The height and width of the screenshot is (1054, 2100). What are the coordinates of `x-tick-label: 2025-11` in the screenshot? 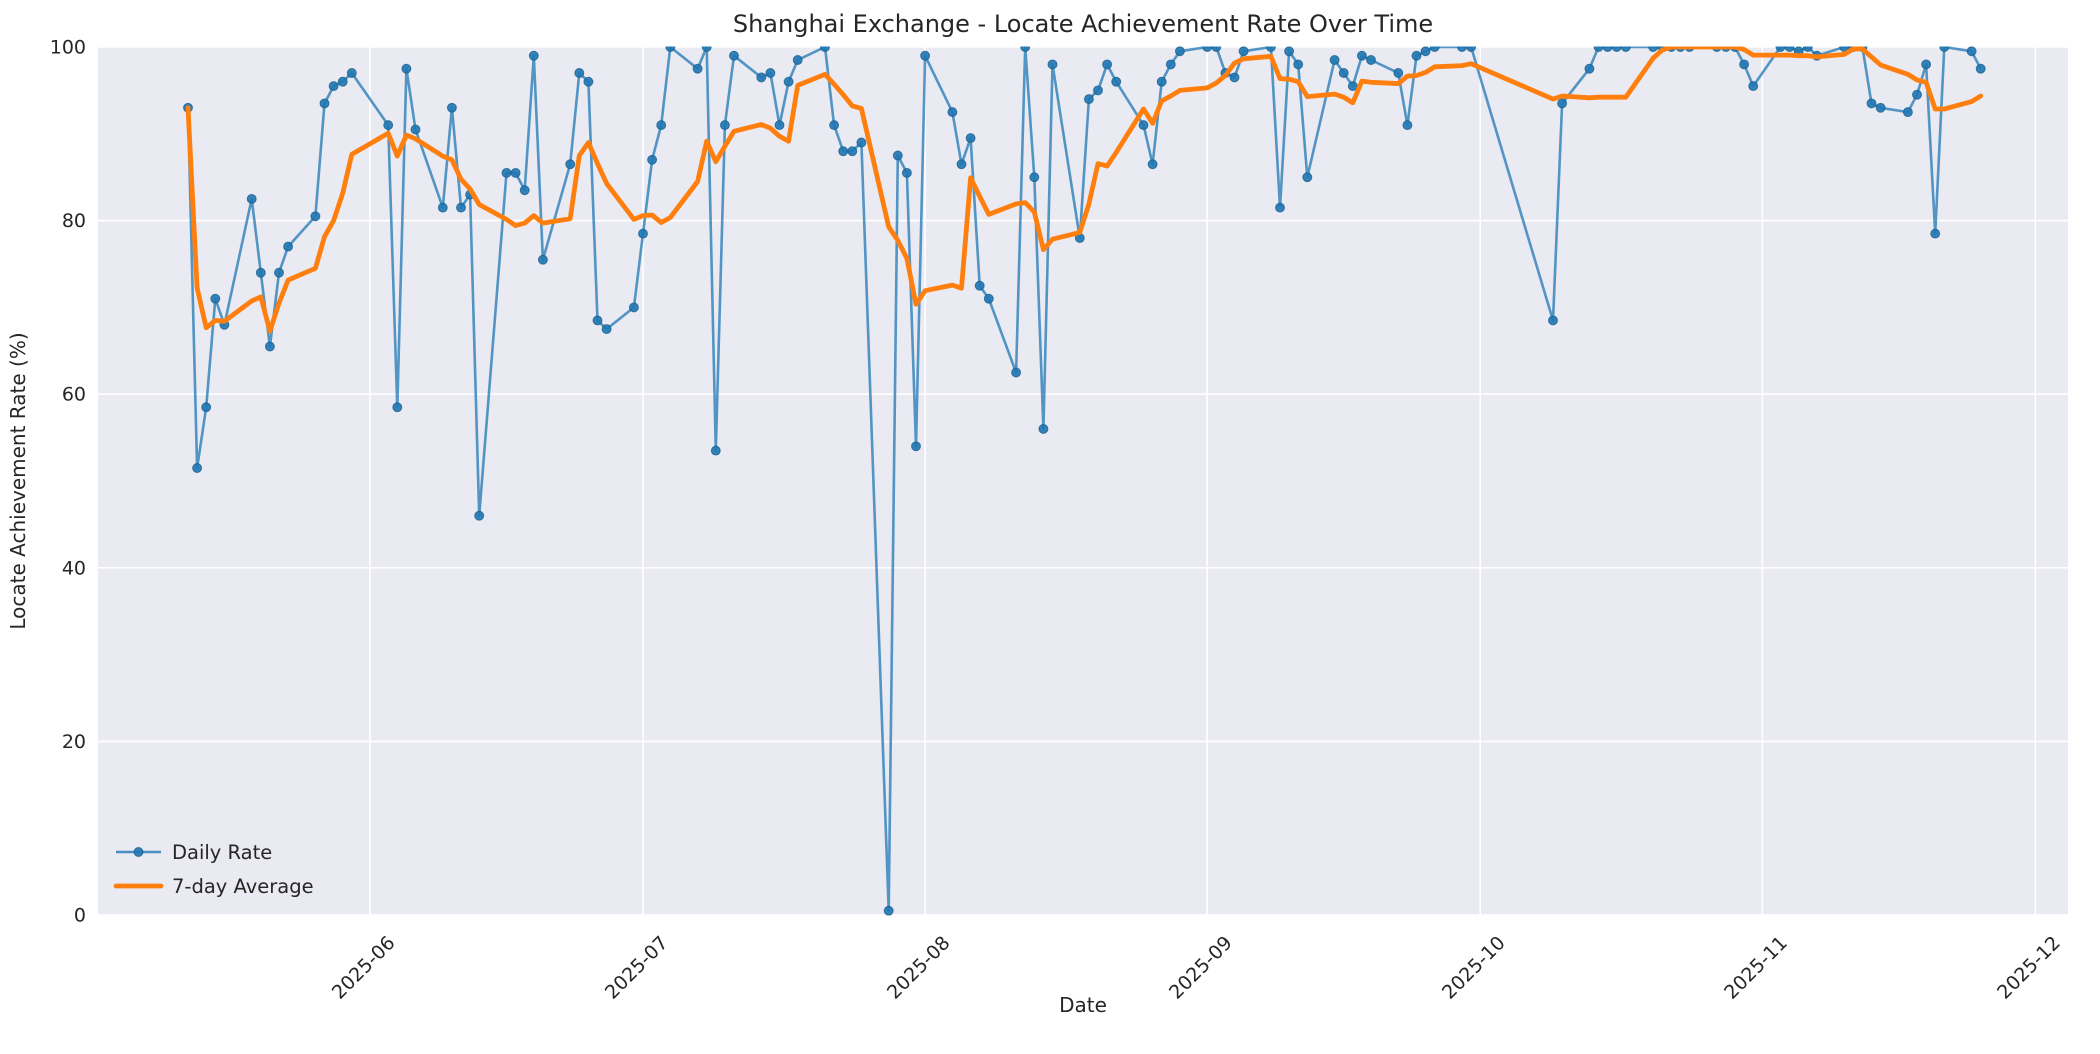 It's located at (1756, 968).